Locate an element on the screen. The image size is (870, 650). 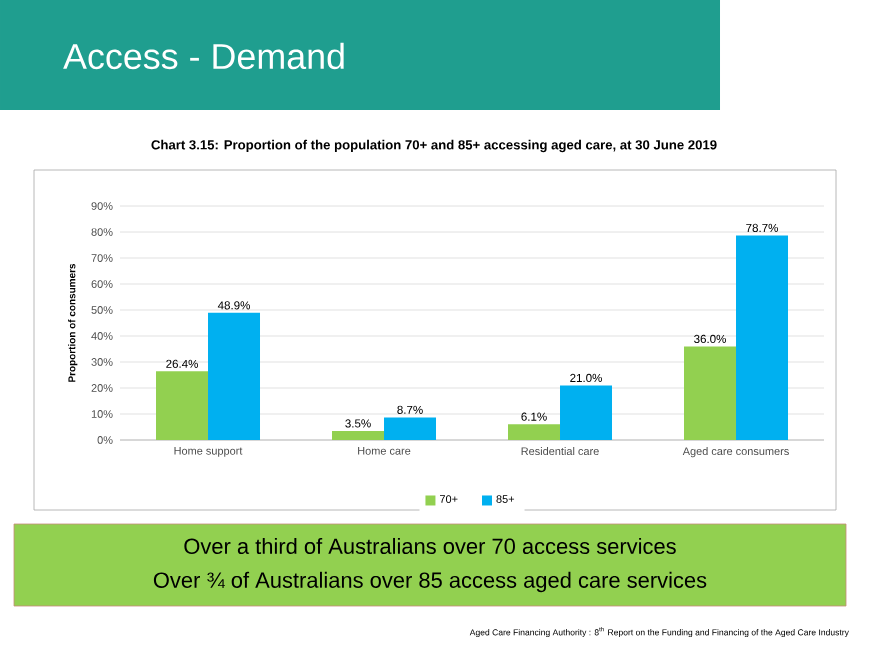
chart-title: Access - Demand is located at coordinates (203, 56).